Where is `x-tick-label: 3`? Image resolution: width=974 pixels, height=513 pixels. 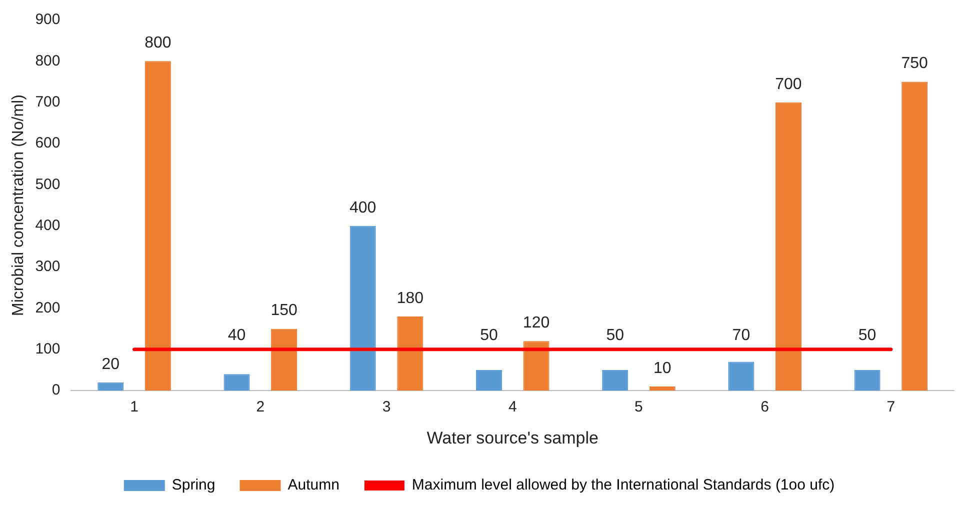 x-tick-label: 3 is located at coordinates (386, 407).